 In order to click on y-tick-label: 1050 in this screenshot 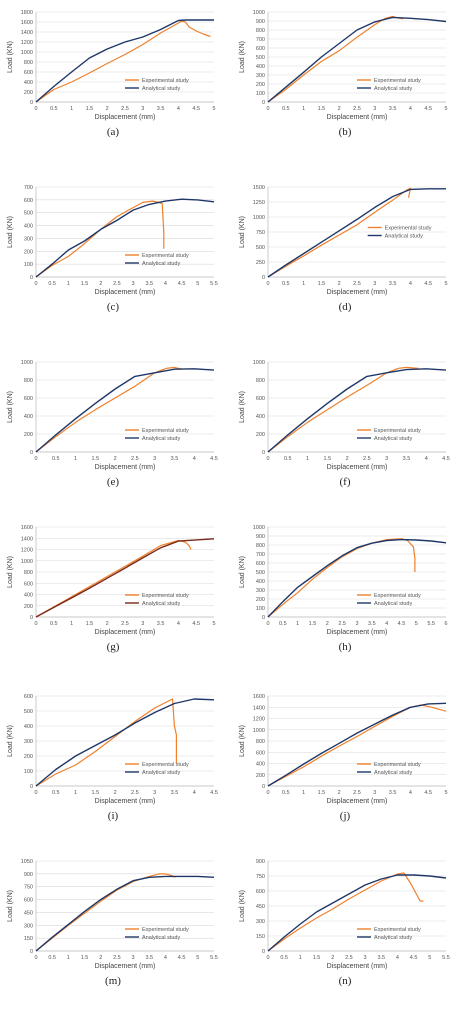, I will do `click(27, 862)`.